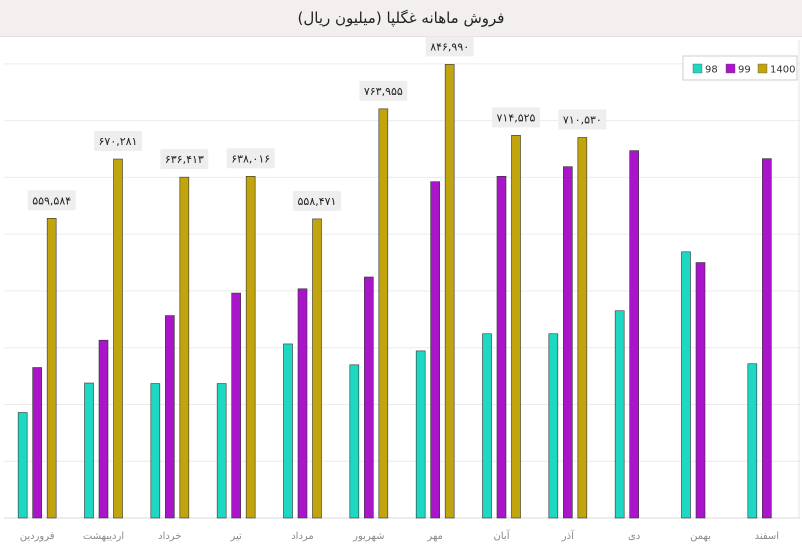  I want to click on data-label: ۷۶۳,۹۵۵, so click(383, 91).